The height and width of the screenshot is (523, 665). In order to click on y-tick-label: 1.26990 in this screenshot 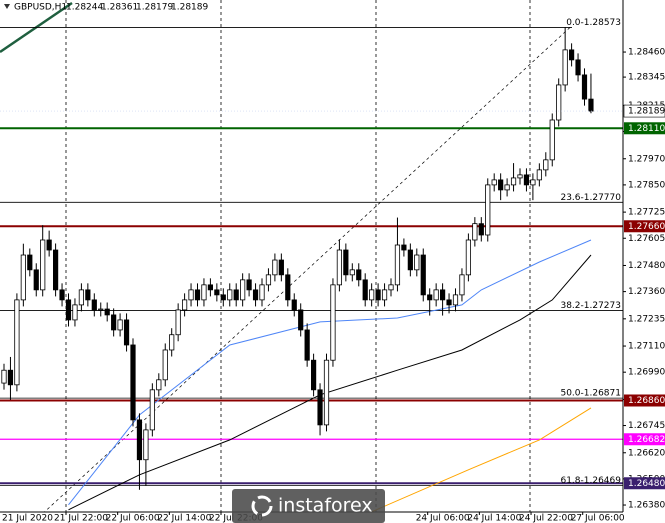, I will do `click(646, 373)`.